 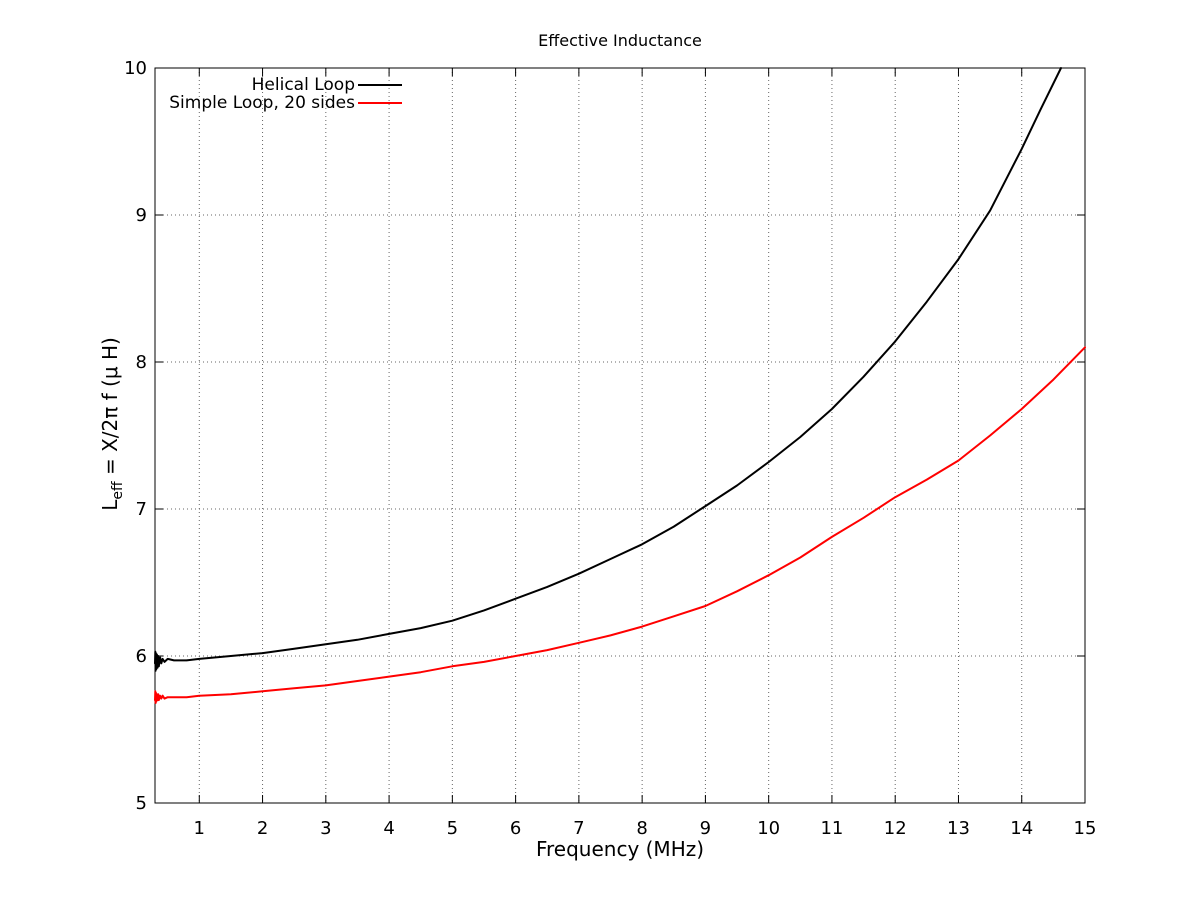 I want to click on x-tick-label: 4, so click(x=388, y=828).